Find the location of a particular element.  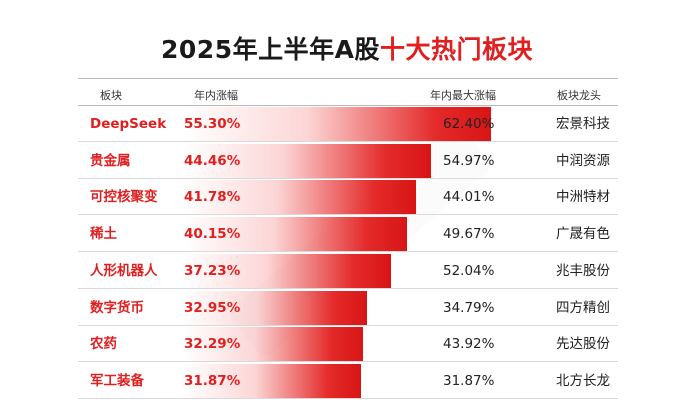

header-bottom-rule is located at coordinates (348, 105).